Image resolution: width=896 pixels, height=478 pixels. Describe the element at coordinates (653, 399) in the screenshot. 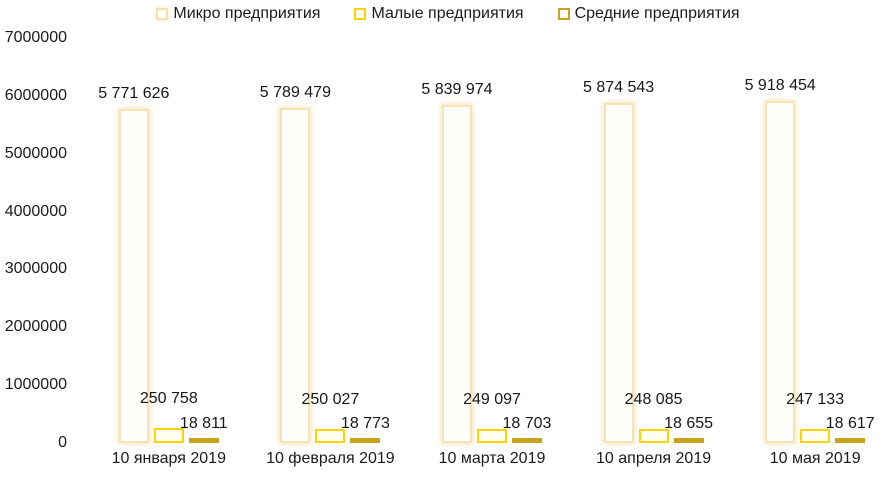

I see `data-label: 248 085` at that location.